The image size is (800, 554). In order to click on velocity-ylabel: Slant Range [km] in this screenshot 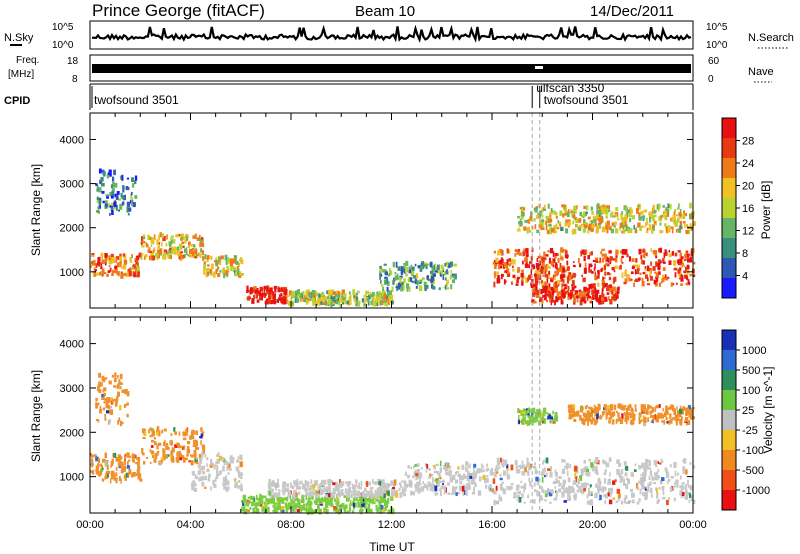, I will do `click(36, 416)`.